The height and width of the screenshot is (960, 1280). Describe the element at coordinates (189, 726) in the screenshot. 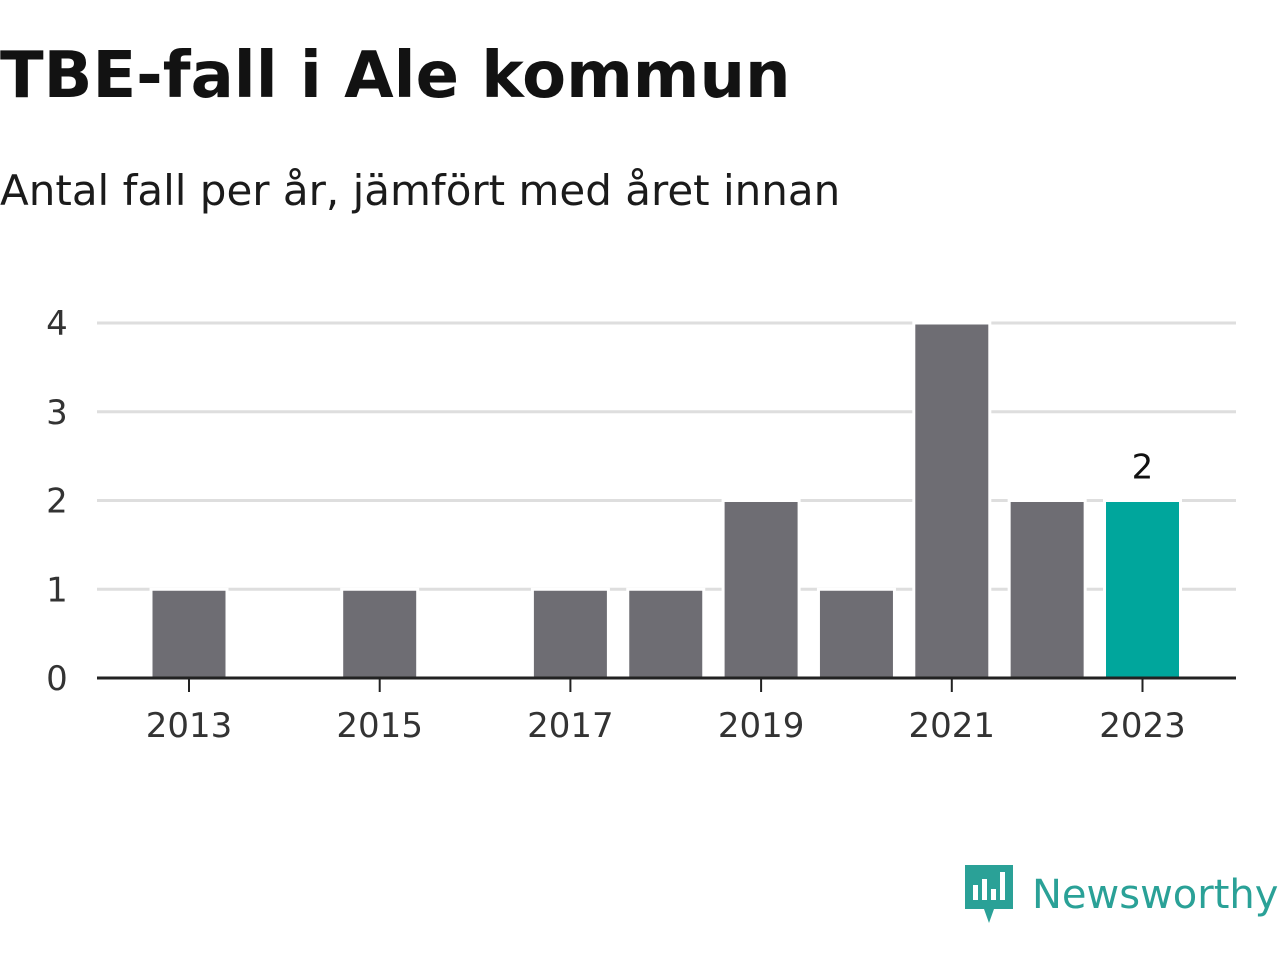

I see `x-tick-label: 2013` at that location.